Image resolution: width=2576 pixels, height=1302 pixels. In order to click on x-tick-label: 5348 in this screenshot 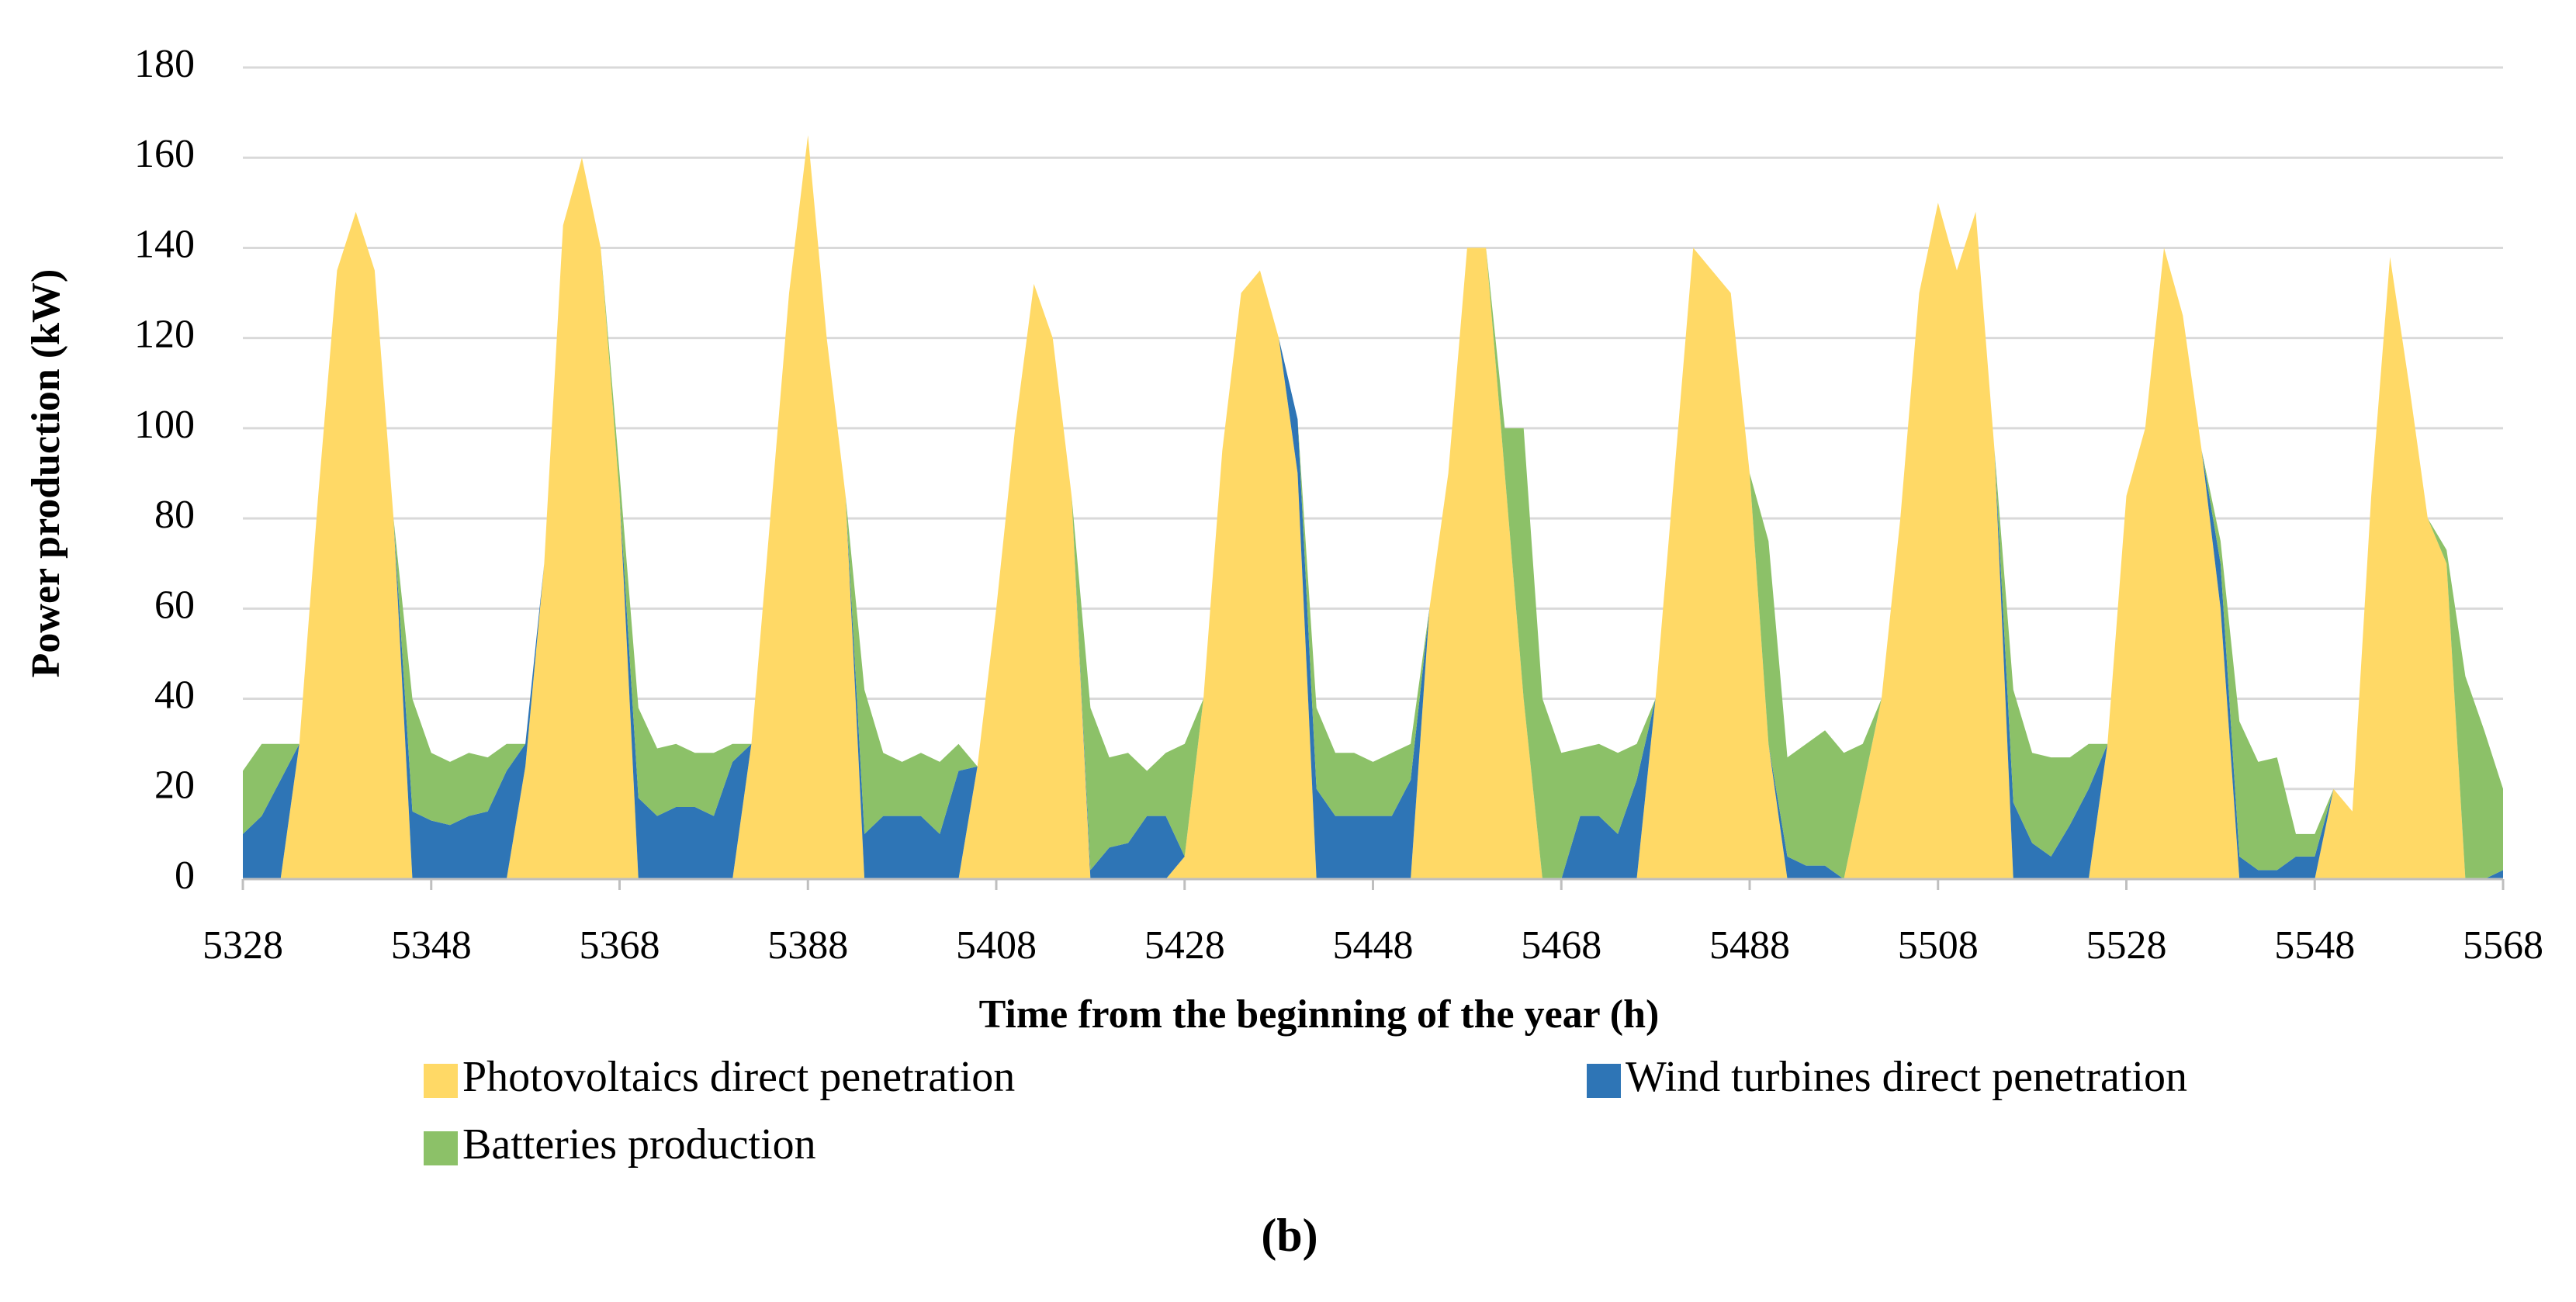, I will do `click(431, 945)`.